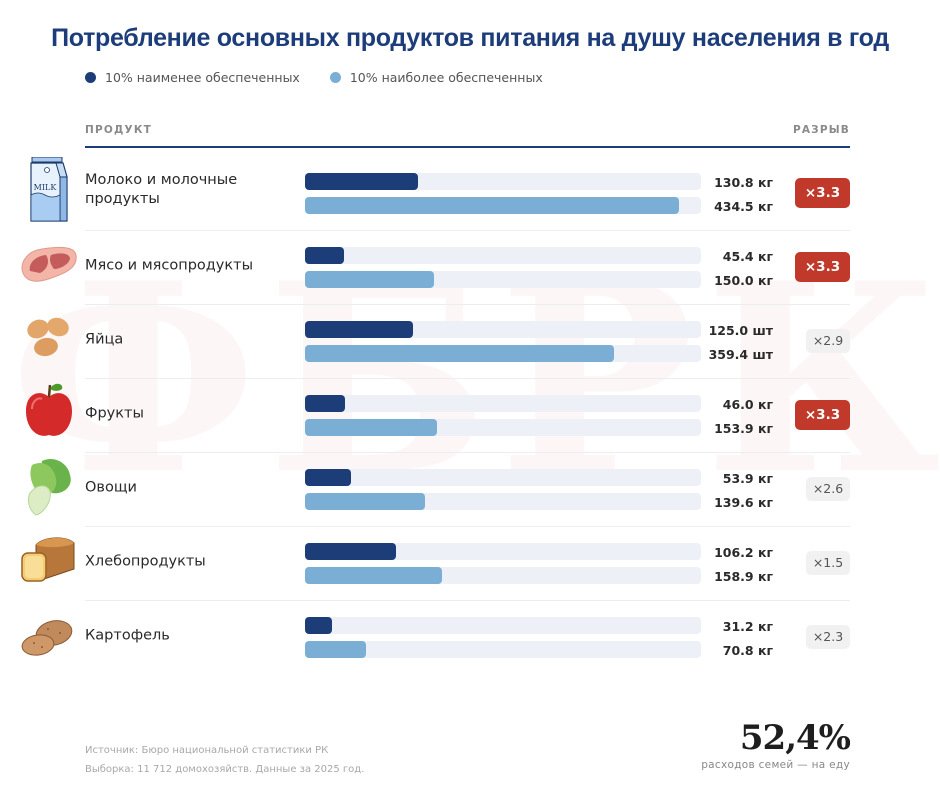 The width and height of the screenshot is (940, 788). Describe the element at coordinates (161, 190) in the screenshot. I see `product-name: Молоко и молочные продукты` at that location.